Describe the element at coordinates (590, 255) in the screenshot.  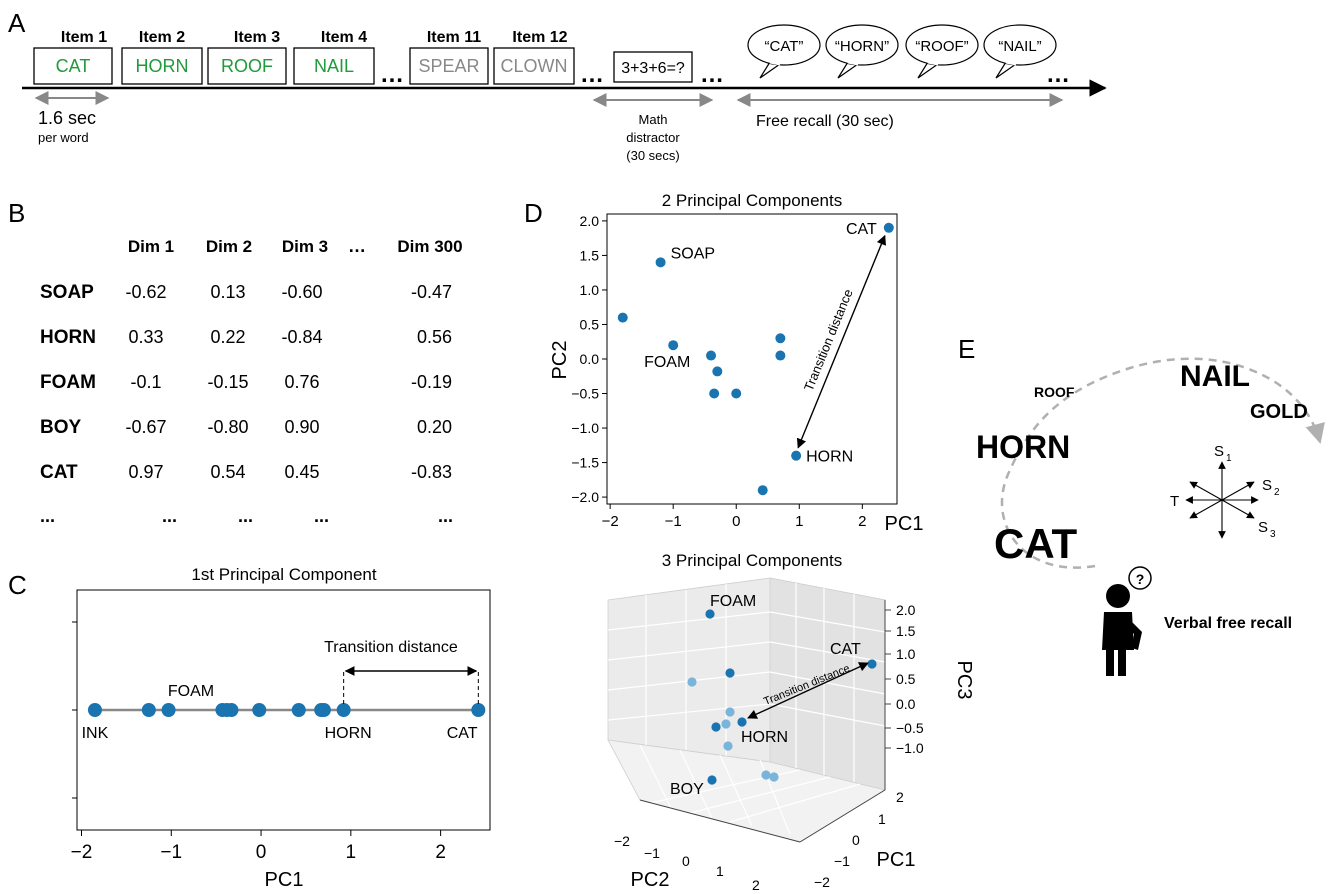
I see `y-tick-label: 1.5` at that location.